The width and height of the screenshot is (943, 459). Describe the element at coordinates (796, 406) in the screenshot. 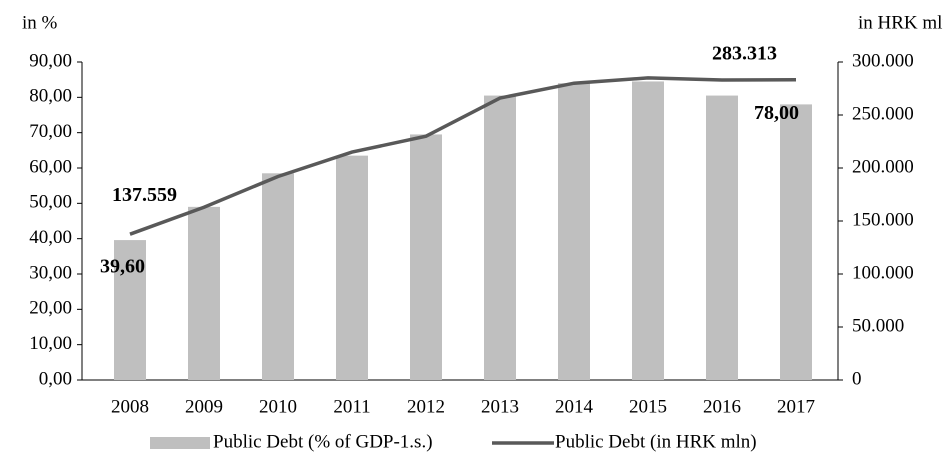

I see `x-tick-label: 2017` at that location.